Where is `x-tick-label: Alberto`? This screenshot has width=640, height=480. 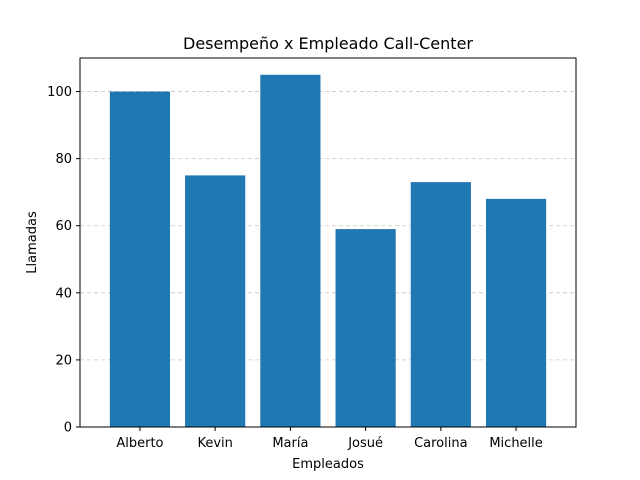
x-tick-label: Alberto is located at coordinates (139, 443).